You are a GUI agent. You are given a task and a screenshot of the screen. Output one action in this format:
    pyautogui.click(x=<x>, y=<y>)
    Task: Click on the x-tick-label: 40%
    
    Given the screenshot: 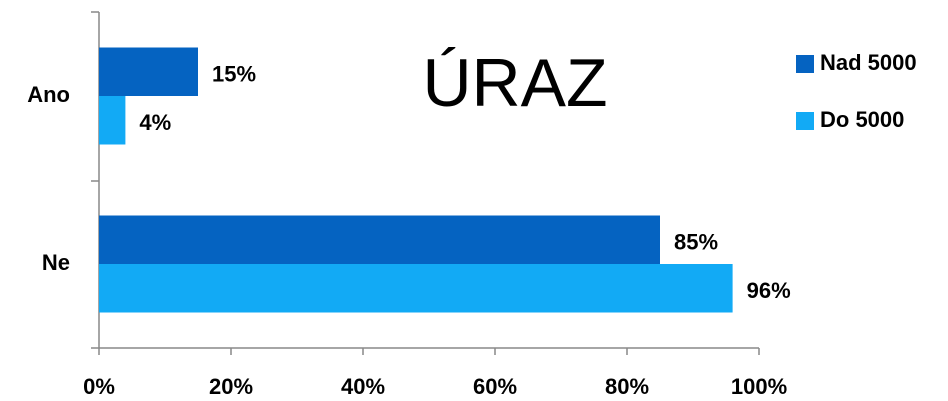 What is the action you would take?
    pyautogui.click(x=363, y=386)
    